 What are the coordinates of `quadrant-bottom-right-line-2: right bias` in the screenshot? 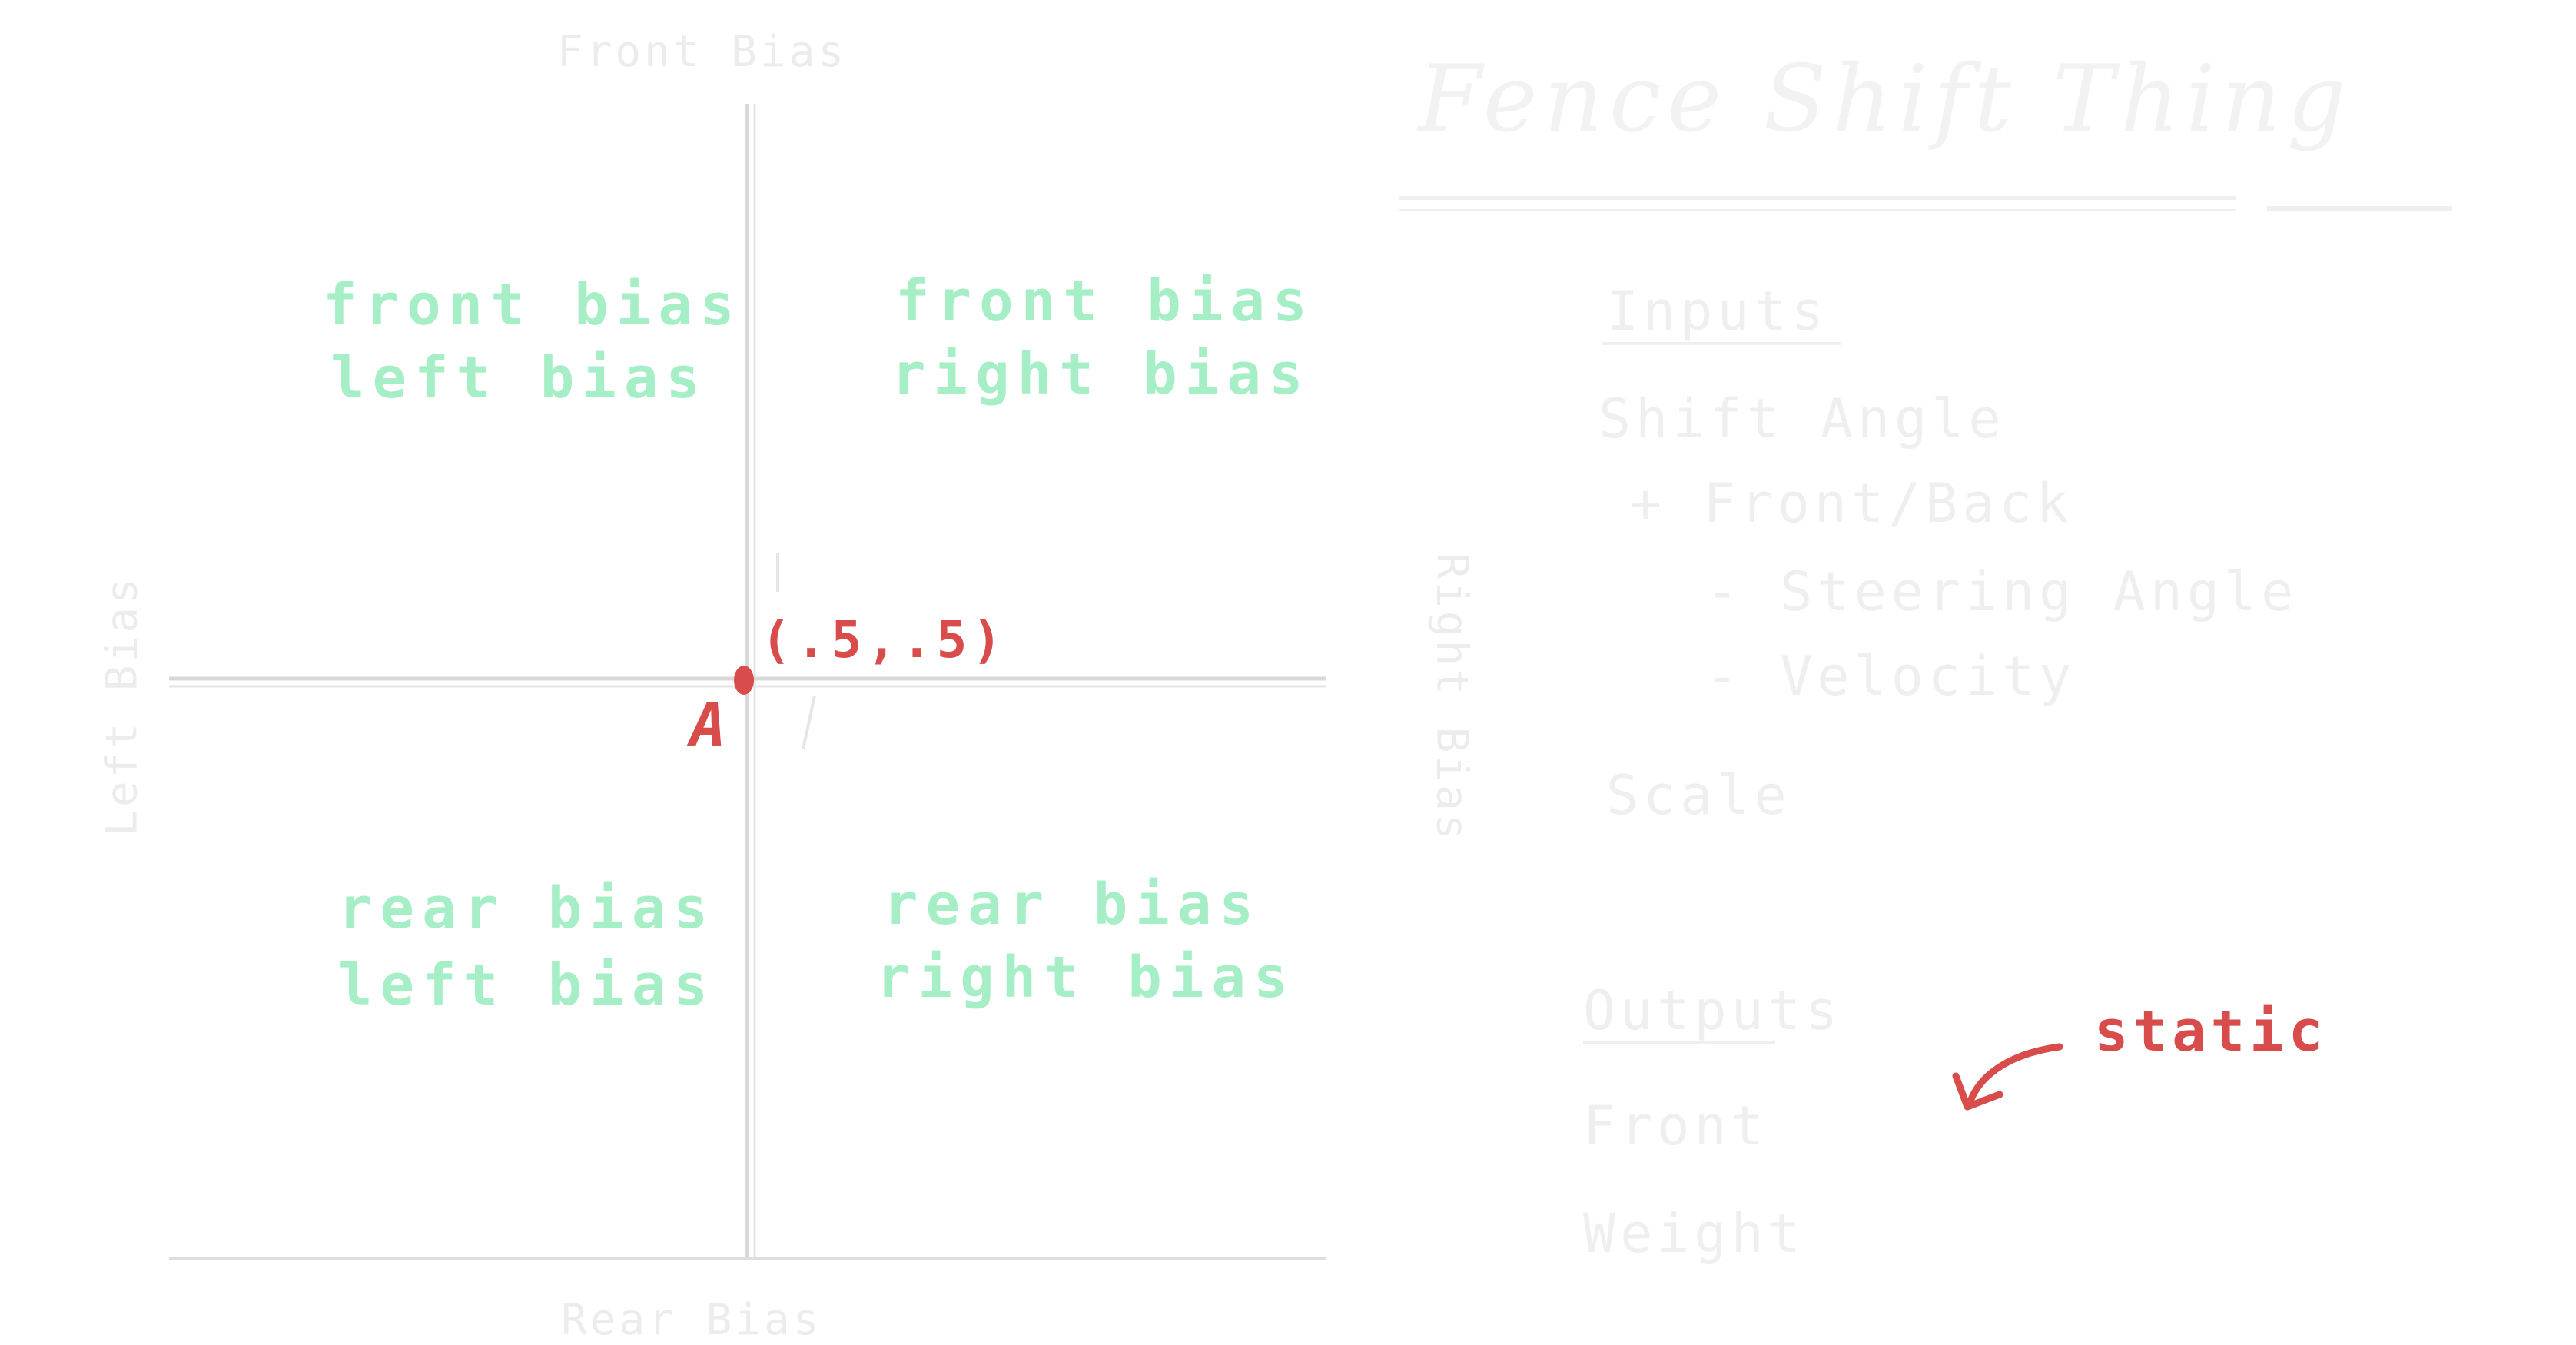 It's located at (1086, 978).